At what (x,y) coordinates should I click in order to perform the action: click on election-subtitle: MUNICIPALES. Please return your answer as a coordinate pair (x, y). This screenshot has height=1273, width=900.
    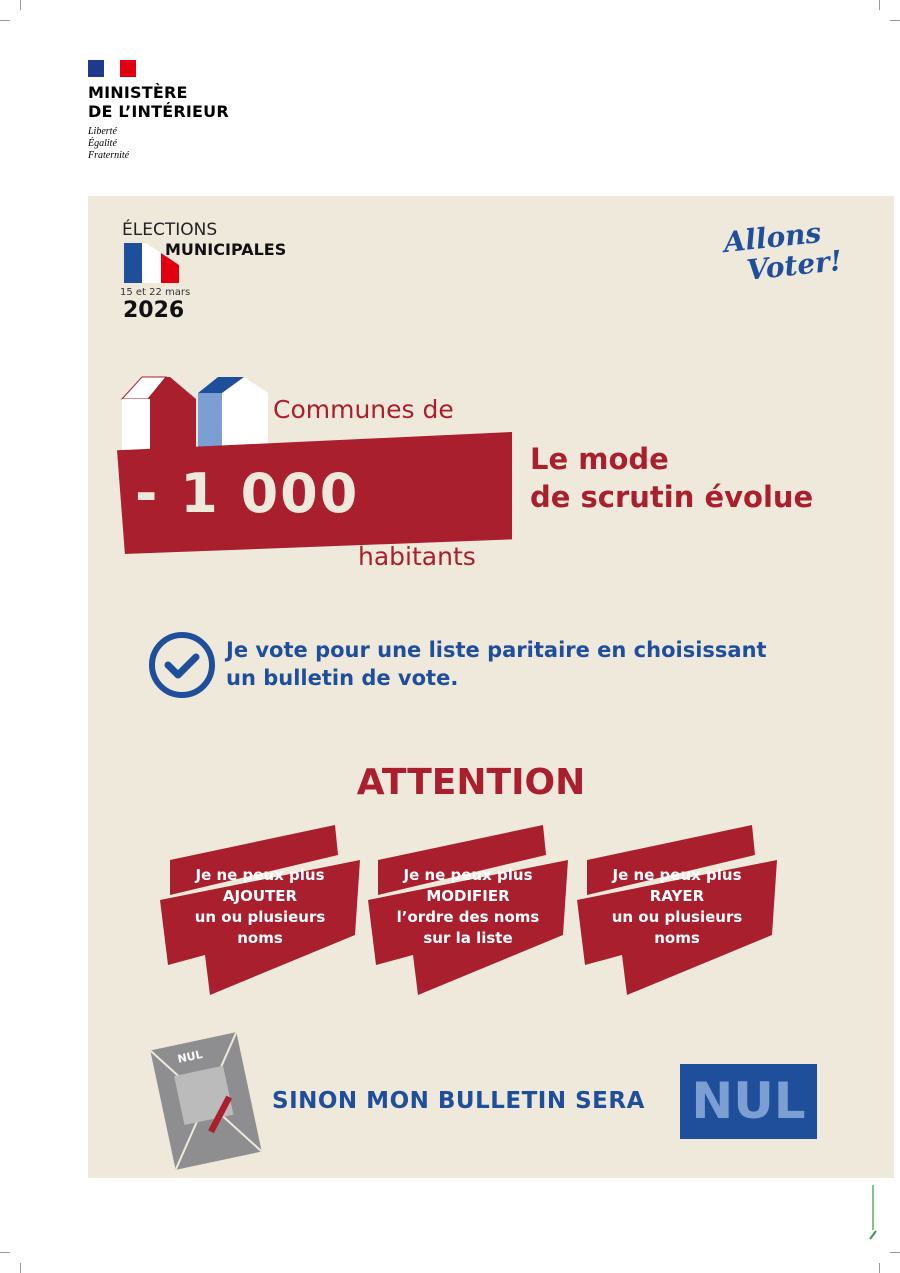
    Looking at the image, I should click on (226, 249).